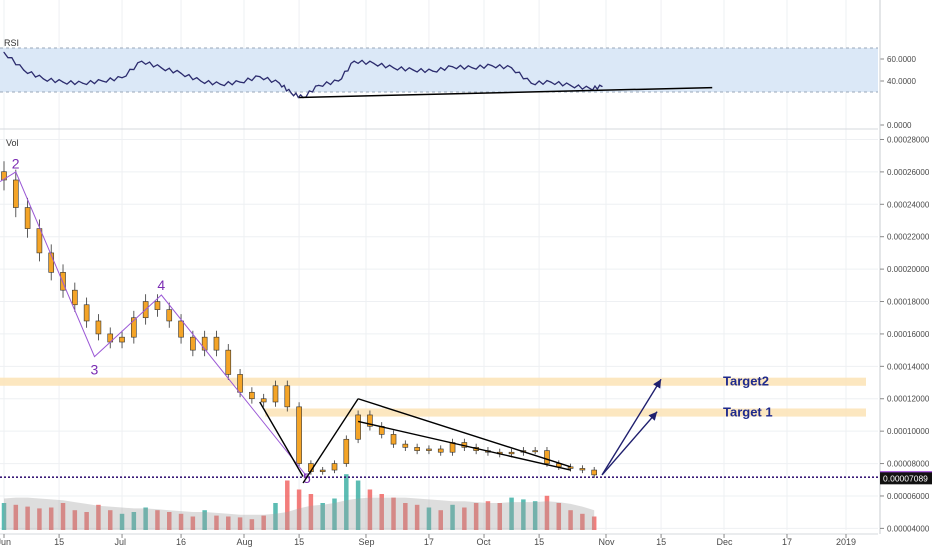 This screenshot has height=550, width=932. Describe the element at coordinates (908, 172) in the screenshot. I see `price-tick-label: 0.00026000` at that location.